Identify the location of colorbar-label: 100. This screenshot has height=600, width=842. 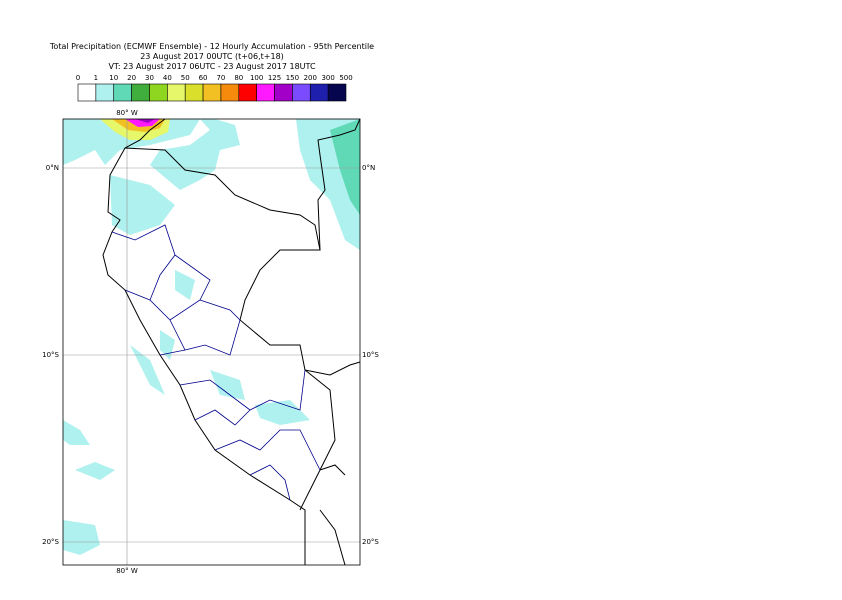
(256, 78).